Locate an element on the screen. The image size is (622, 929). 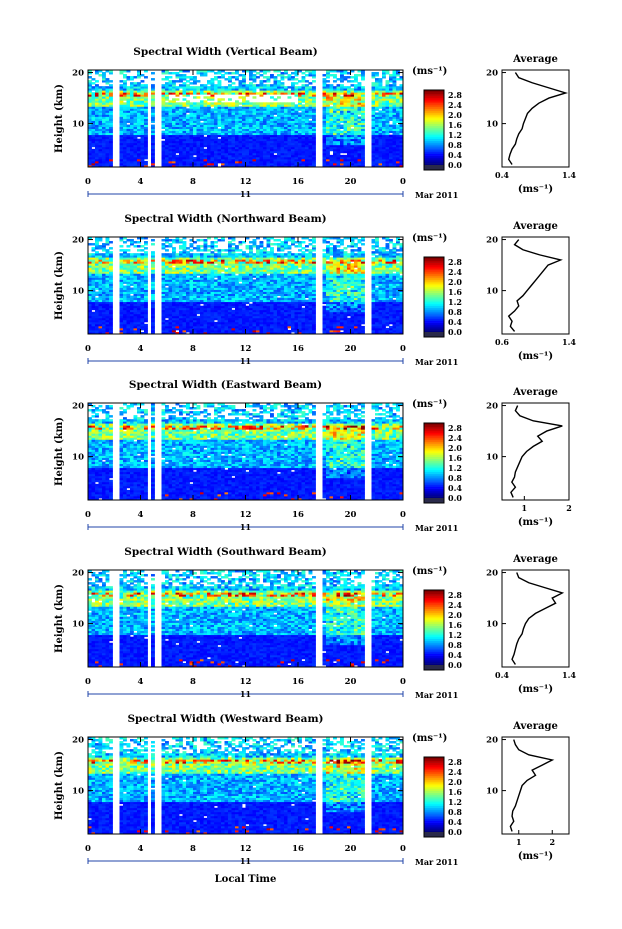
profile-panel: Average 20 10 1 2 (ms⁻¹) is located at coordinates (529, 457).